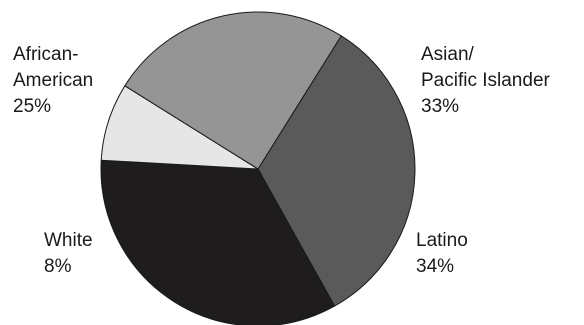  I want to click on label-asian-pacific-islander-line-2: Pacific Islander, so click(485, 80).